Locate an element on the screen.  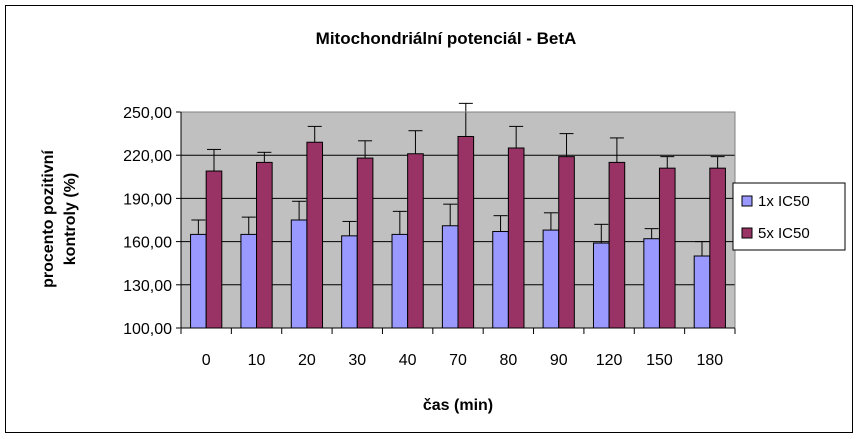
x-tick-label: 120 is located at coordinates (609, 360).